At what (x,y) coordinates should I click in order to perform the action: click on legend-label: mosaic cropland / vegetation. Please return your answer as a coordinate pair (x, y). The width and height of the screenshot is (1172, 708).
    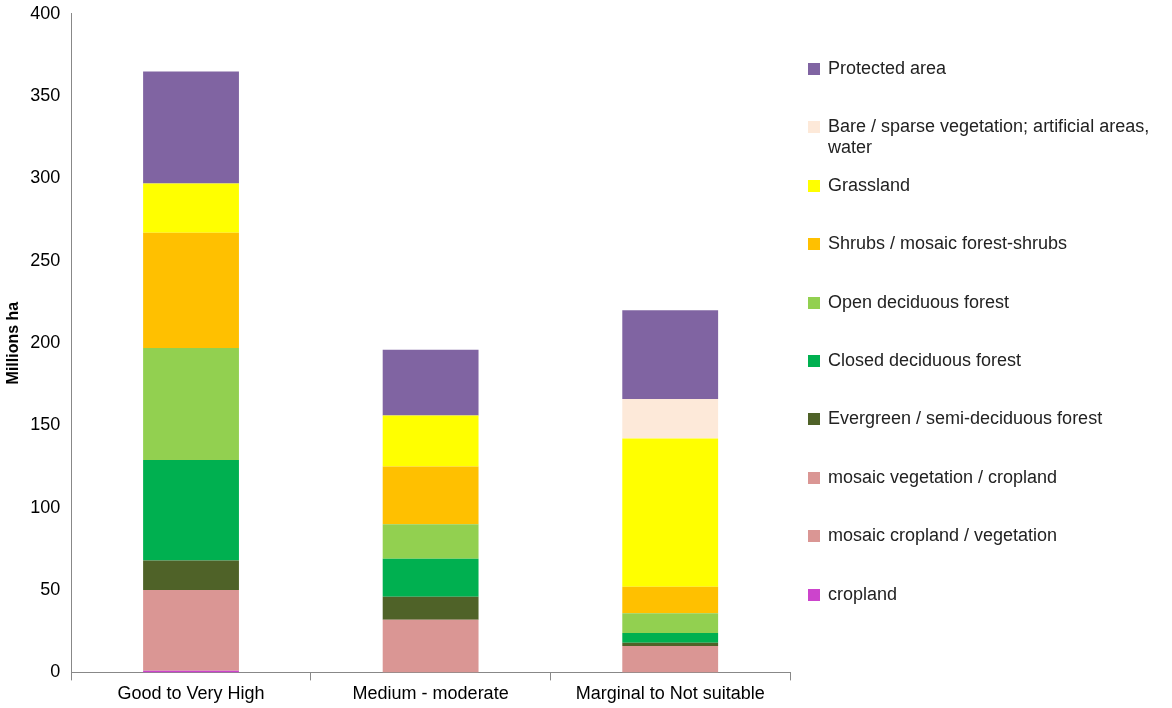
    Looking at the image, I should click on (943, 536).